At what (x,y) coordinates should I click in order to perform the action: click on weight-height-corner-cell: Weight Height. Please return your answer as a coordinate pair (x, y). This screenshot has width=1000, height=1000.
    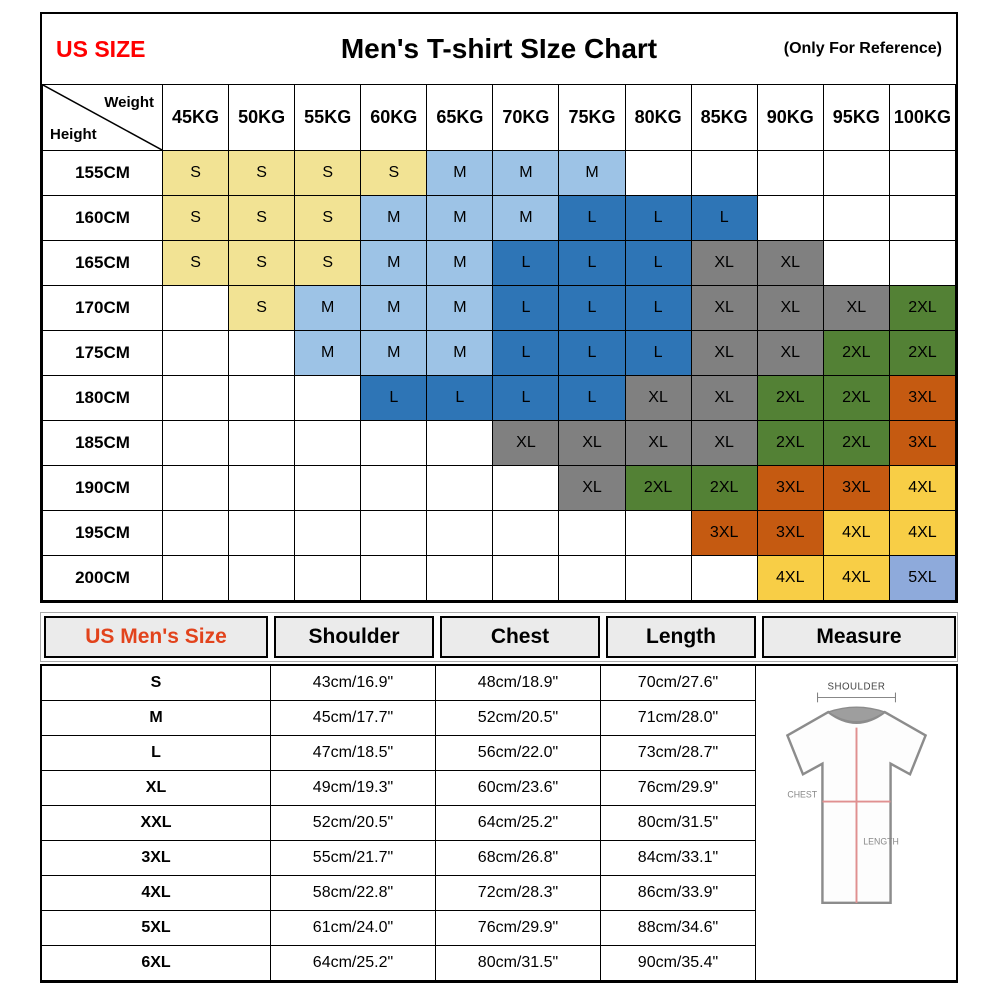
    Looking at the image, I should click on (102, 117).